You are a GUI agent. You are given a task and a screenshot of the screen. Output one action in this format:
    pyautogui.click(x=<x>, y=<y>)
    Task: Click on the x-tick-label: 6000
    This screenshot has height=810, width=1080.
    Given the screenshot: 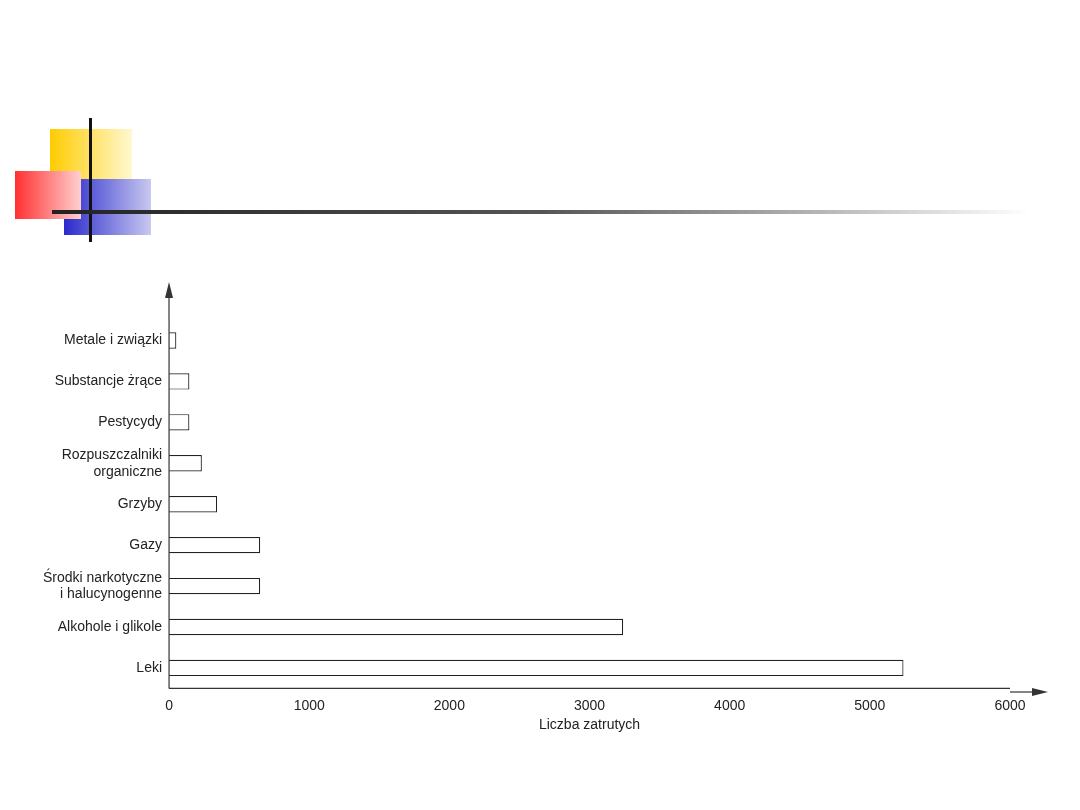 What is the action you would take?
    pyautogui.click(x=1010, y=704)
    